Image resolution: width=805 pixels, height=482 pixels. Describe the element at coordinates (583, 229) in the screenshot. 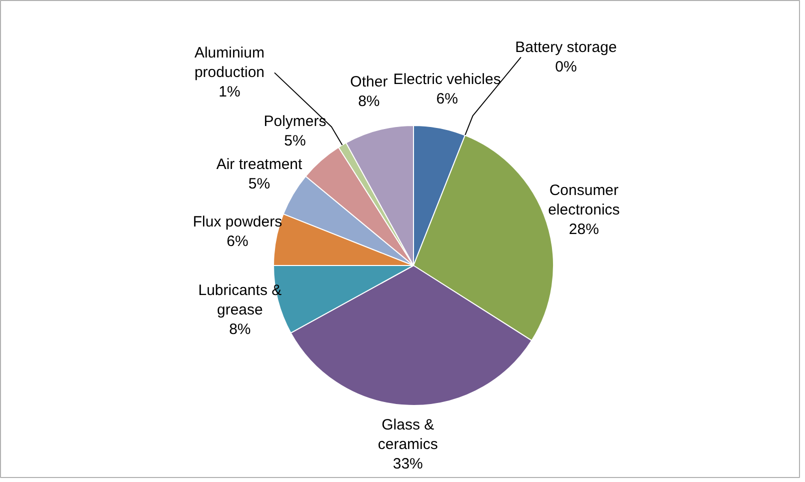

I see `data-label: 28%` at that location.